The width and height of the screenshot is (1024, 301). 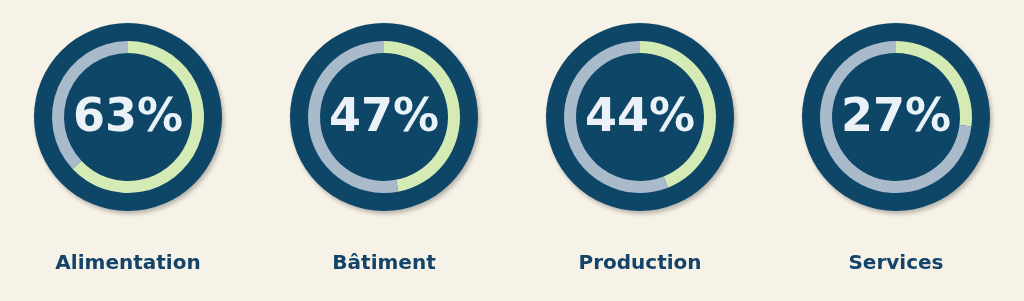 I want to click on data-label: 27%, so click(x=896, y=115).